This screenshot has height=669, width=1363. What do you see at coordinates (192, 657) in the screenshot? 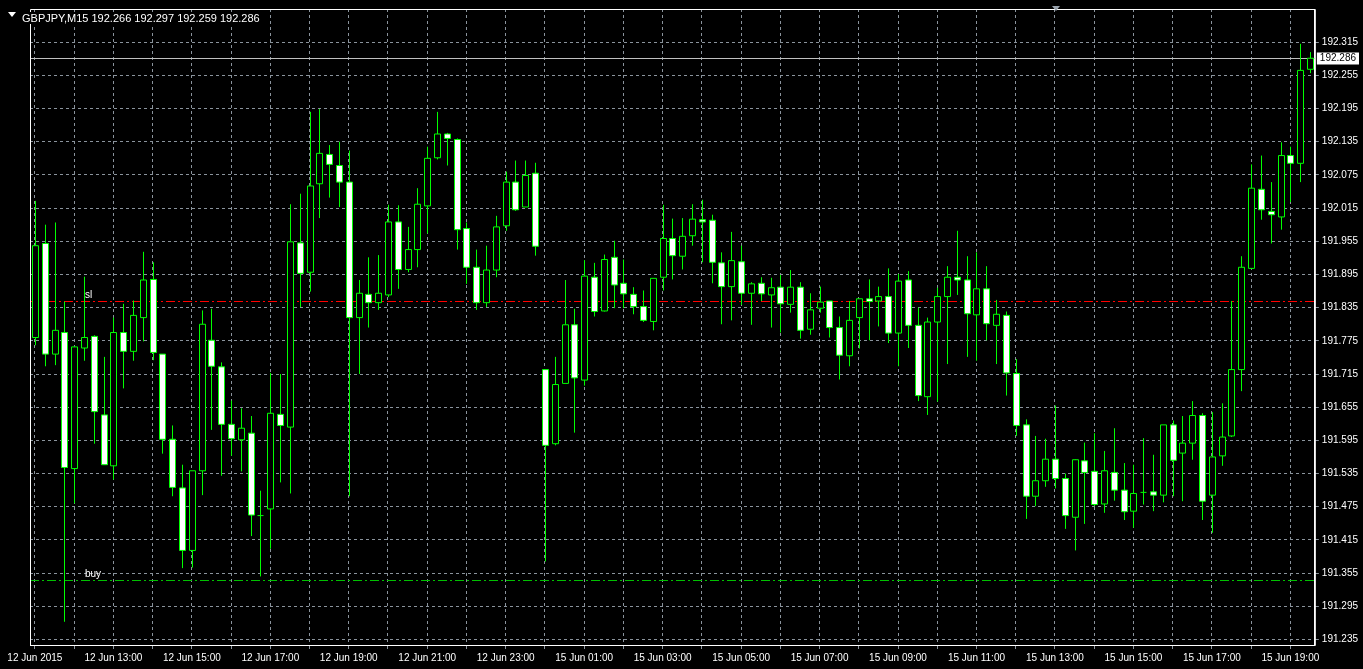
I see `x-tick-label: 12 Jun 15:00` at bounding box center [192, 657].